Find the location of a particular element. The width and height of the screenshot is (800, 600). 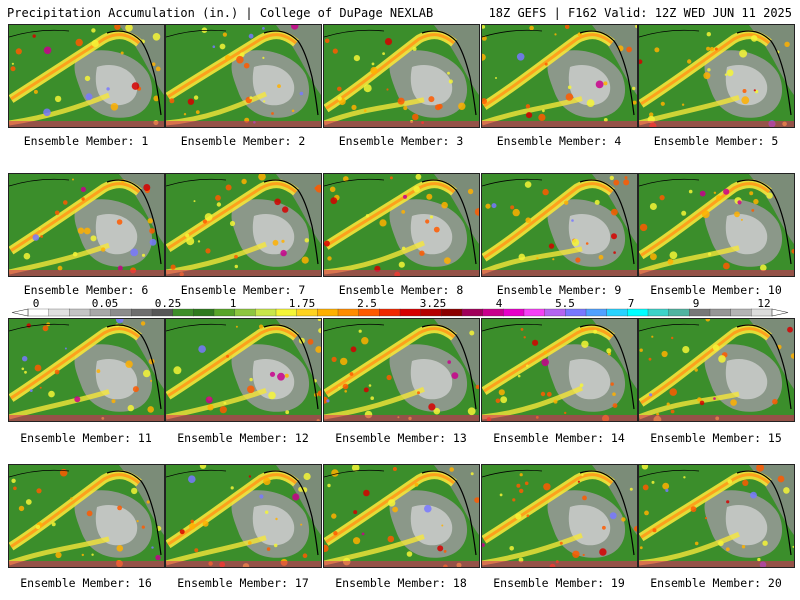

ensemble-member-label: Ensemble Member: 17 is located at coordinates (243, 583).